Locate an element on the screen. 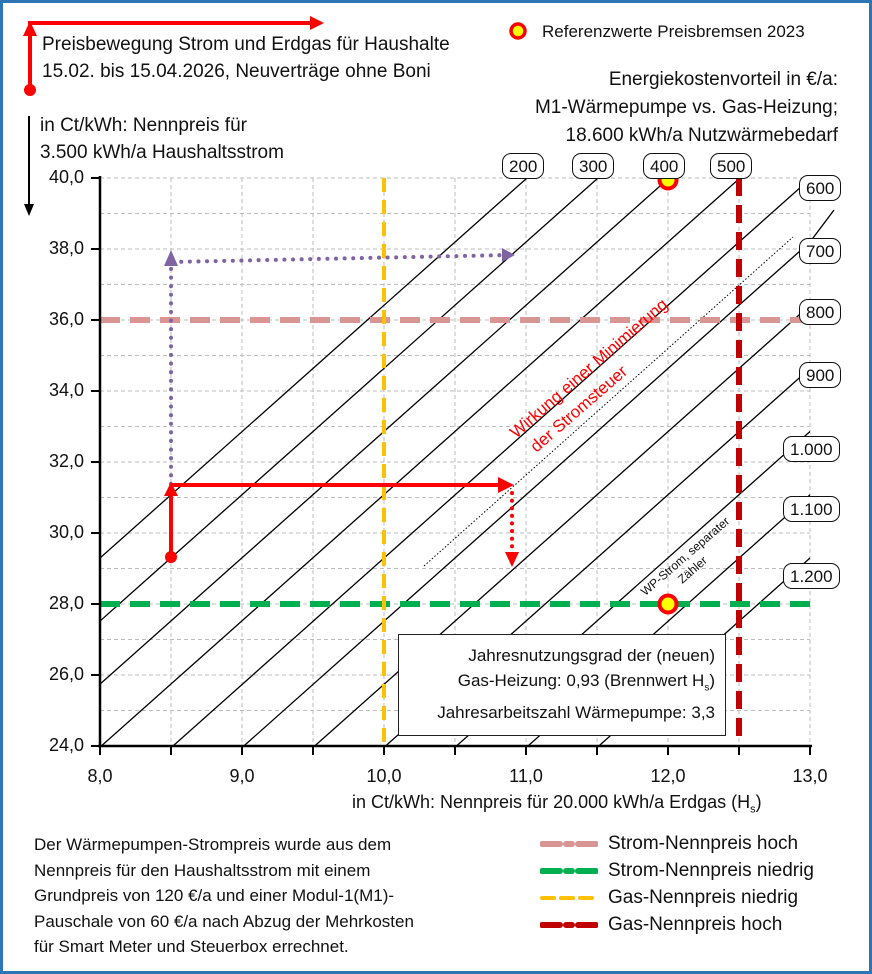 The height and width of the screenshot is (974, 872). y-tick-label: 32,0 is located at coordinates (66, 461).